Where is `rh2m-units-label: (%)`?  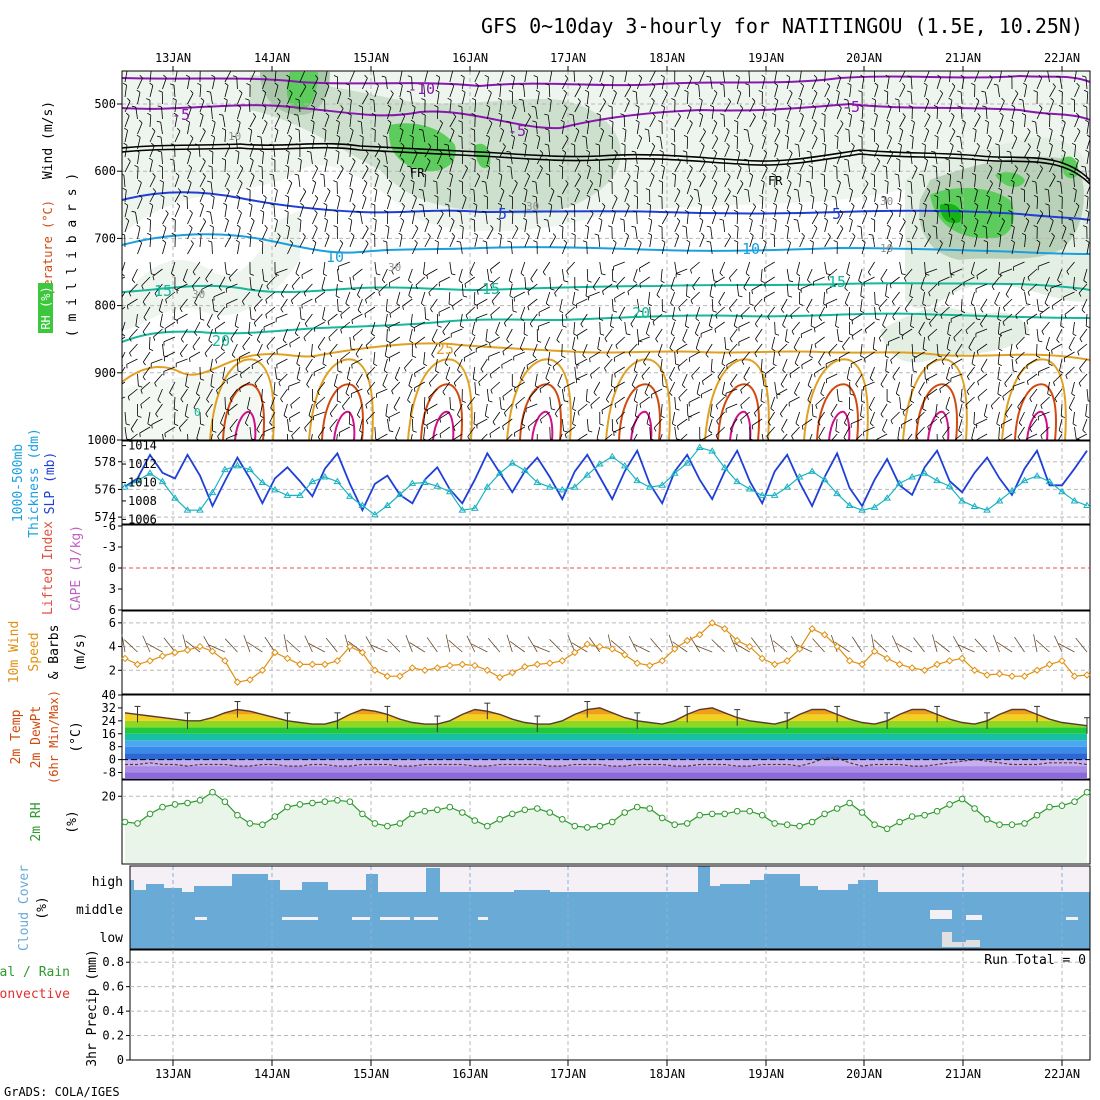 rh2m-units-label: (%) is located at coordinates (72, 821).